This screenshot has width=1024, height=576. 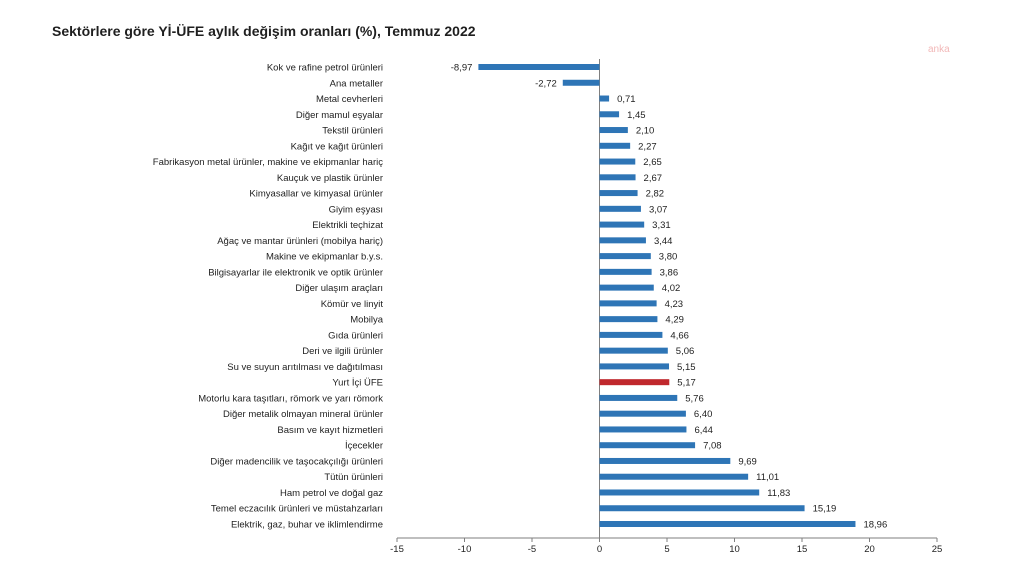 I want to click on data-label: -2,72, so click(x=546, y=83).